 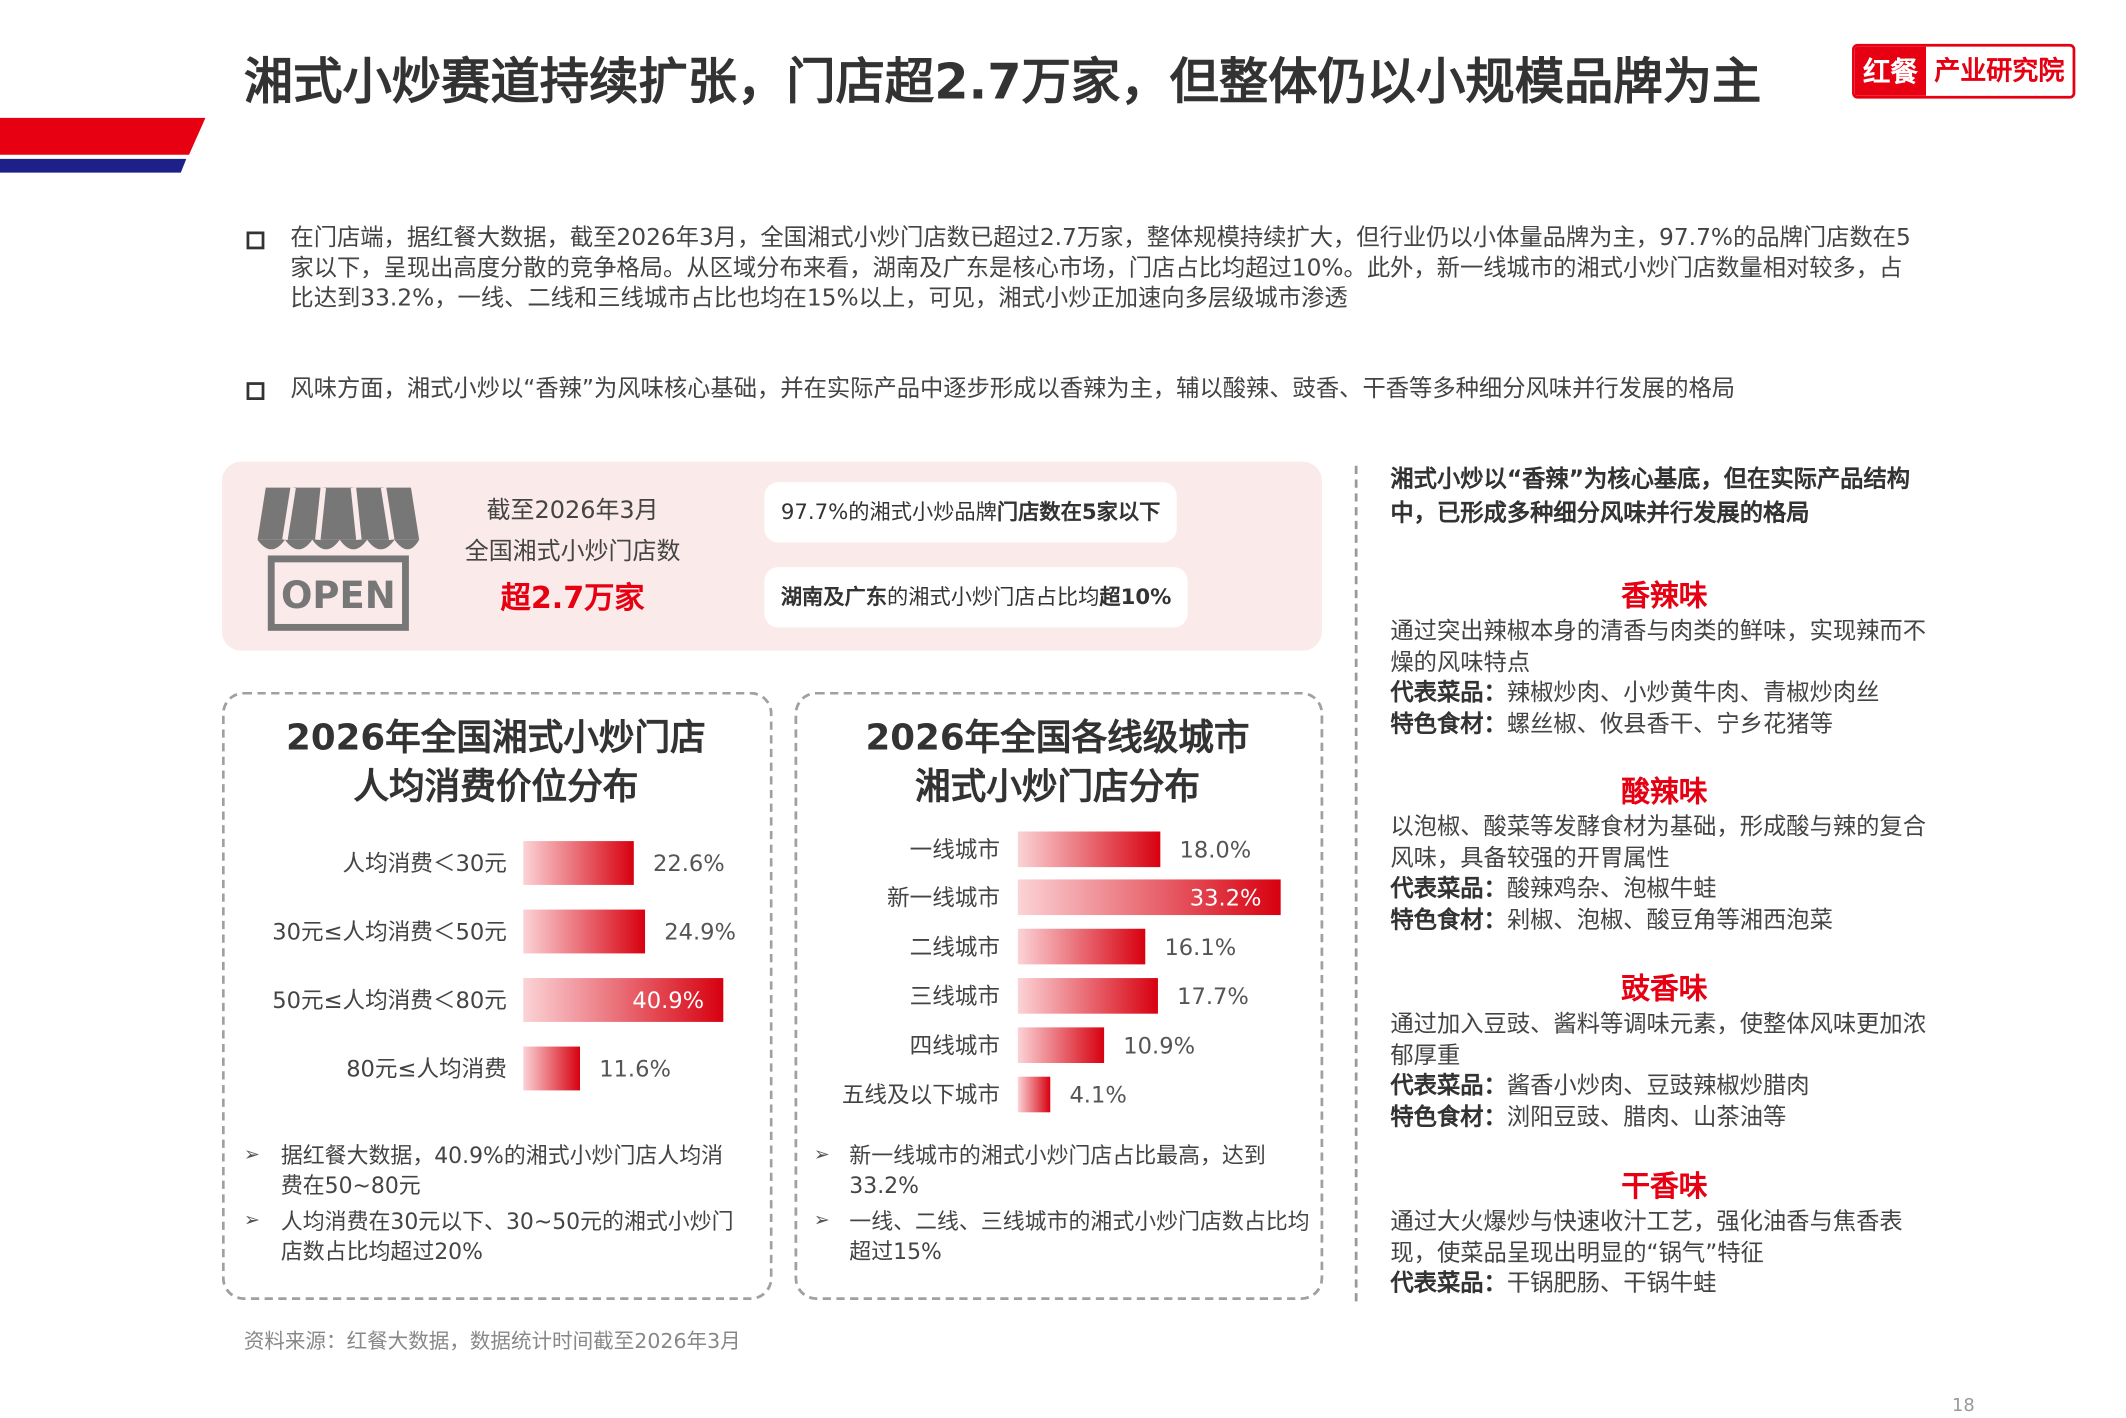 I want to click on category-label: 一线城市, so click(x=955, y=851).